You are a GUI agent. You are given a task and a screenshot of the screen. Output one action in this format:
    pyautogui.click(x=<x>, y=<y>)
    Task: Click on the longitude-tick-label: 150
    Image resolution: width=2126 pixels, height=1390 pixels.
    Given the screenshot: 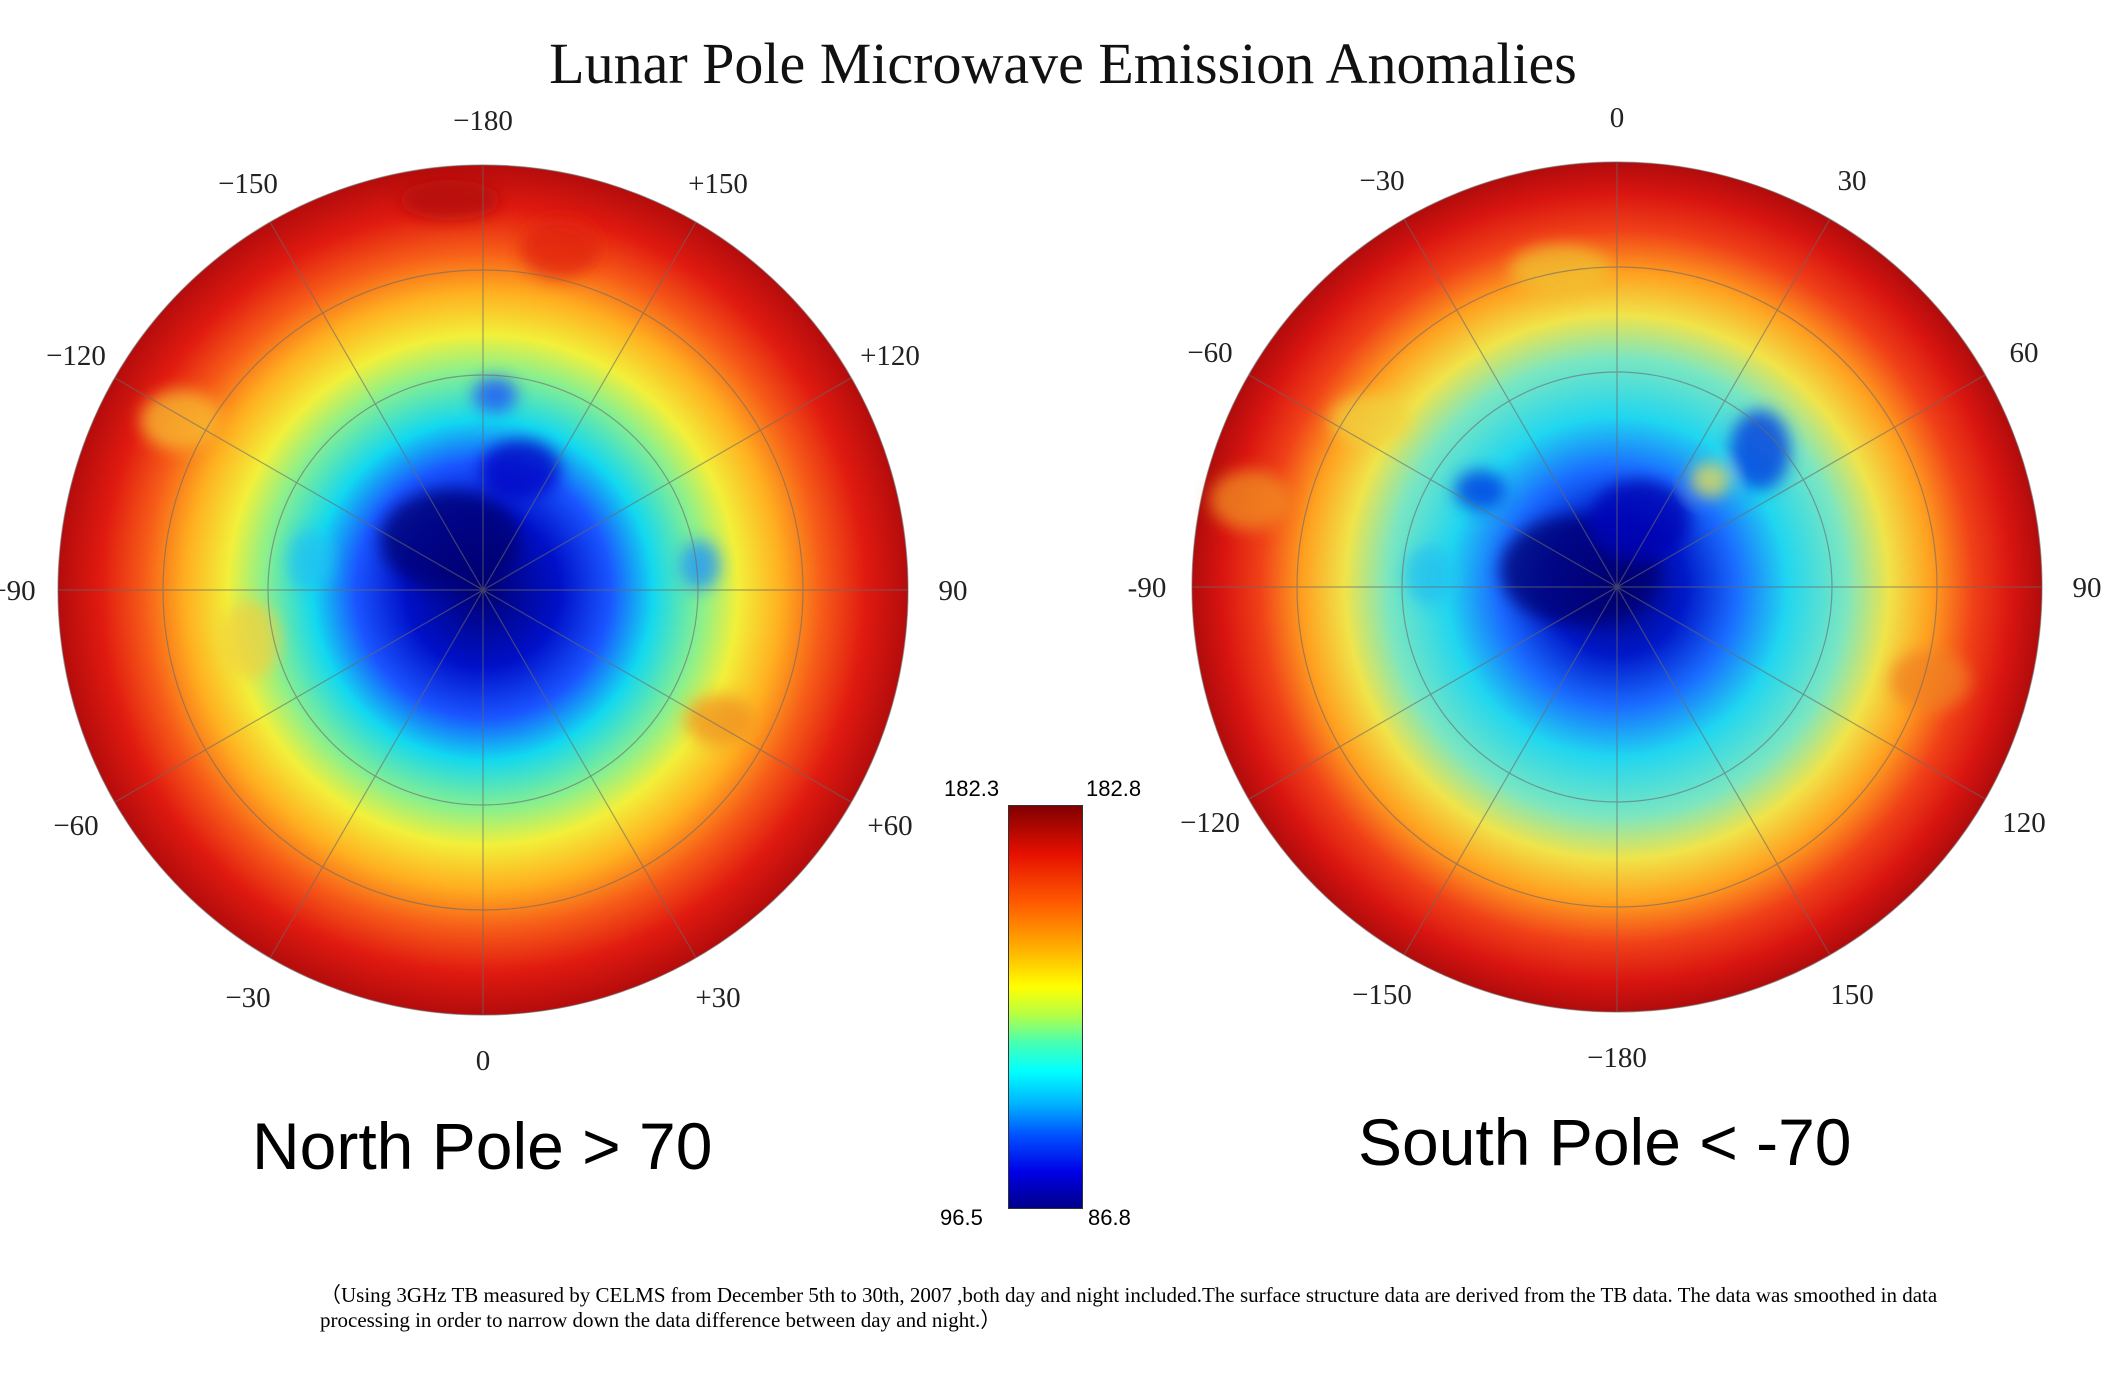 What is the action you would take?
    pyautogui.click(x=1852, y=995)
    